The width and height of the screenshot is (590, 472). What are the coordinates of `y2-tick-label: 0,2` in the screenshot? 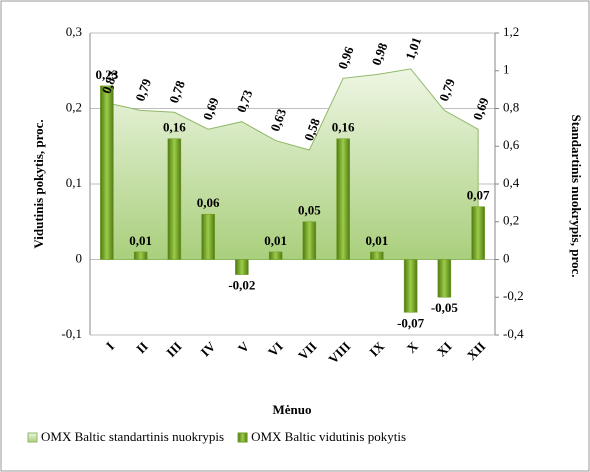 It's located at (511, 220).